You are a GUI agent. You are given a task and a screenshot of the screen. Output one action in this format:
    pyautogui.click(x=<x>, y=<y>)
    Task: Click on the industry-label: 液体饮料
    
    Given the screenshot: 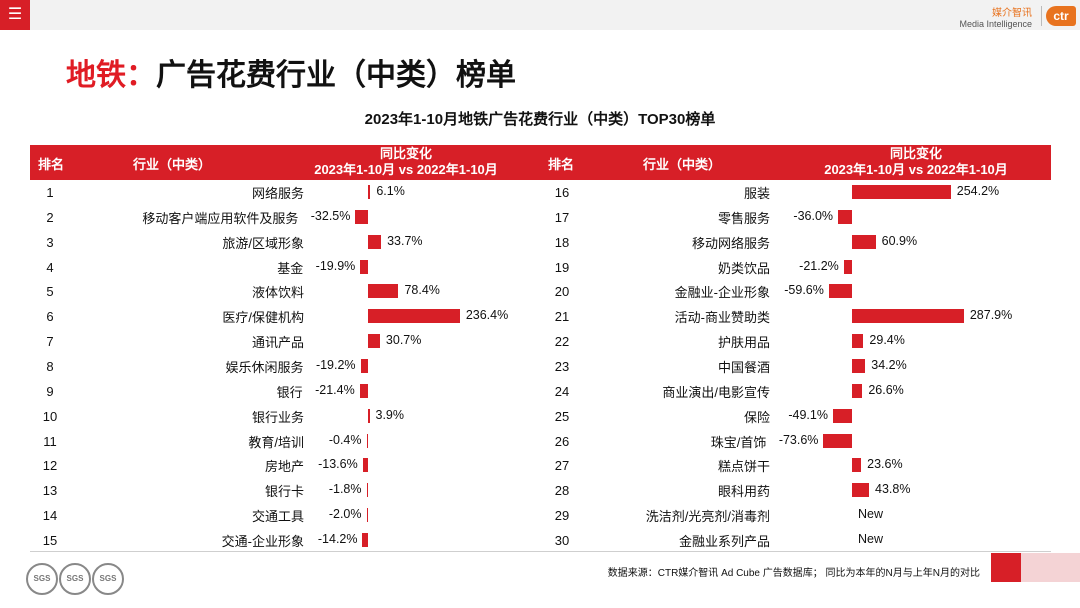 What is the action you would take?
    pyautogui.click(x=277, y=293)
    